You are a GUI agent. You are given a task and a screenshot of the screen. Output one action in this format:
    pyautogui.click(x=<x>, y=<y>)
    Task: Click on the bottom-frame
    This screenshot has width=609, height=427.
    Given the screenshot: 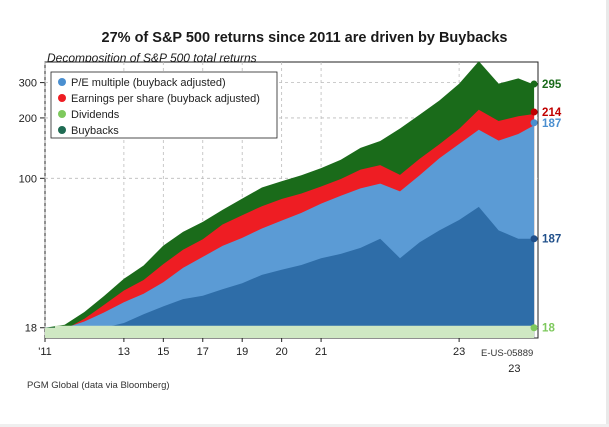 What is the action you would take?
    pyautogui.click(x=304, y=425)
    